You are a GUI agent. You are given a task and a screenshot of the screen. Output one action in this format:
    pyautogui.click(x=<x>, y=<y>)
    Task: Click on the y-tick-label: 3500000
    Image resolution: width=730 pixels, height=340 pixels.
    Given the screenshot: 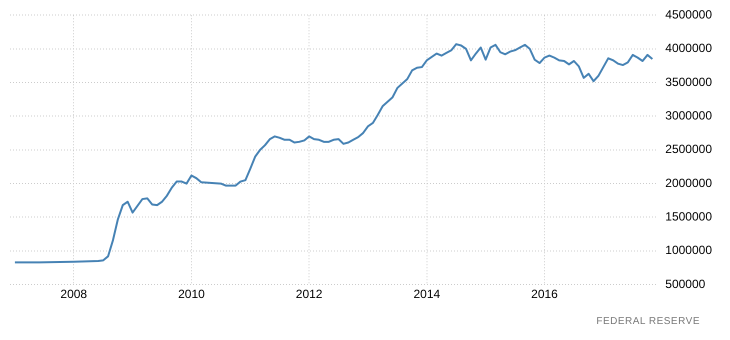 What is the action you would take?
    pyautogui.click(x=688, y=81)
    